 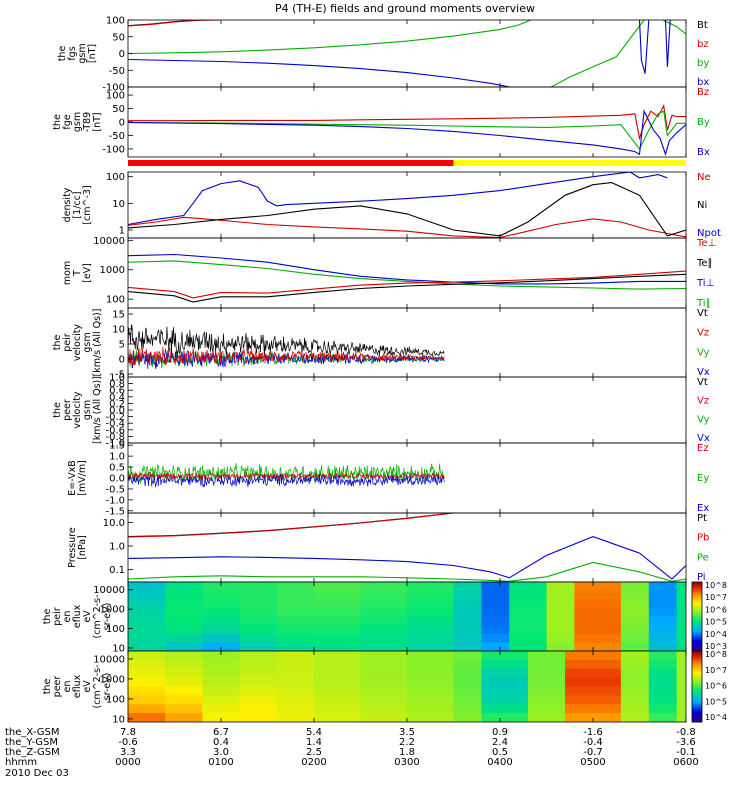 I want to click on legend-vz: Vz, so click(x=703, y=401).